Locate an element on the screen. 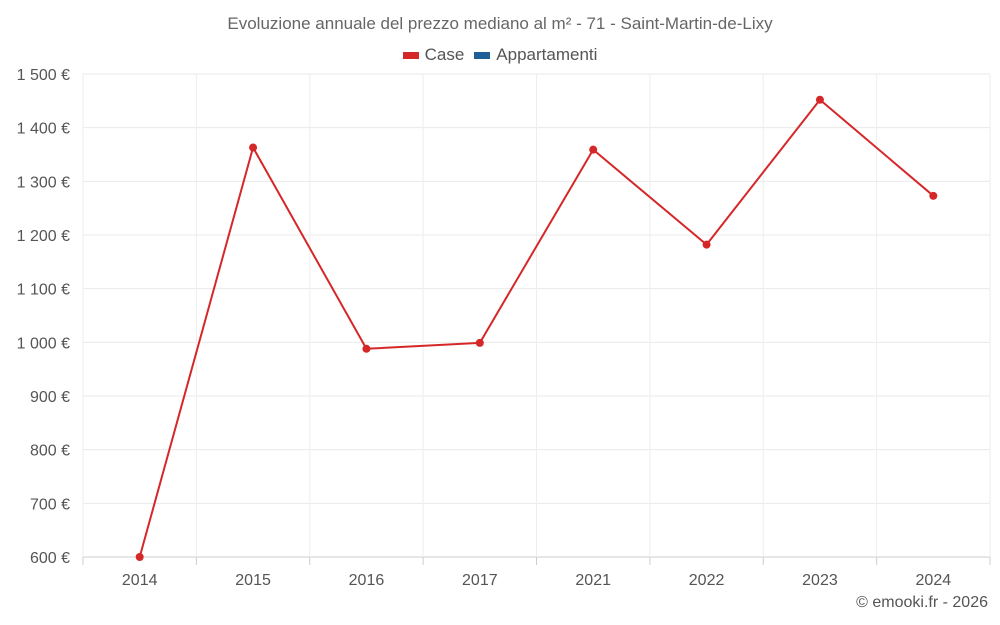  y-tick-label: 1 200 € is located at coordinates (43, 236).